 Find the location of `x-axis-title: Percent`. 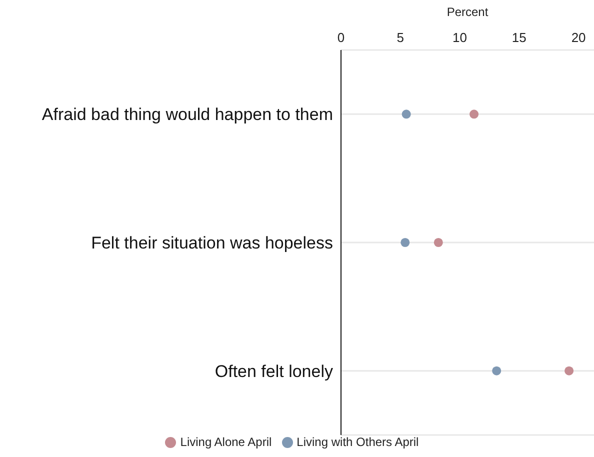

x-axis-title: Percent is located at coordinates (467, 12).